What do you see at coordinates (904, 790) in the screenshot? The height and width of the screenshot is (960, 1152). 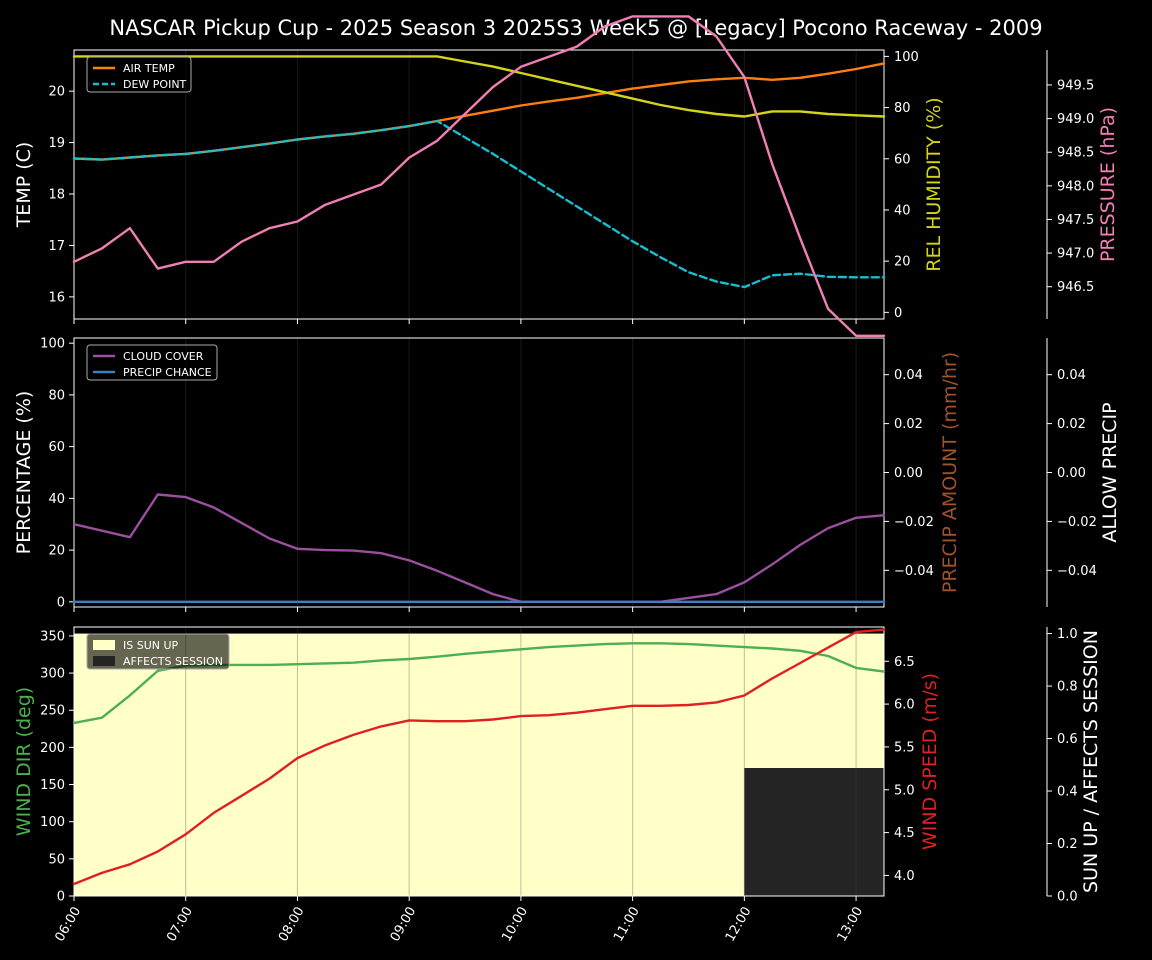 I see `right-tick-label: 5.0` at bounding box center [904, 790].